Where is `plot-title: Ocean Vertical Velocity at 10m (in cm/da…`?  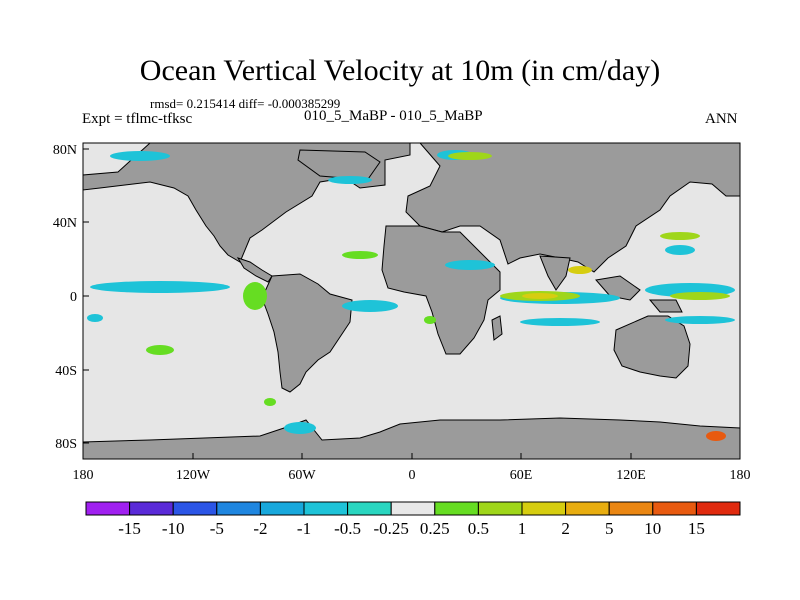 plot-title: Ocean Vertical Velocity at 10m (in cm/da… is located at coordinates (400, 70).